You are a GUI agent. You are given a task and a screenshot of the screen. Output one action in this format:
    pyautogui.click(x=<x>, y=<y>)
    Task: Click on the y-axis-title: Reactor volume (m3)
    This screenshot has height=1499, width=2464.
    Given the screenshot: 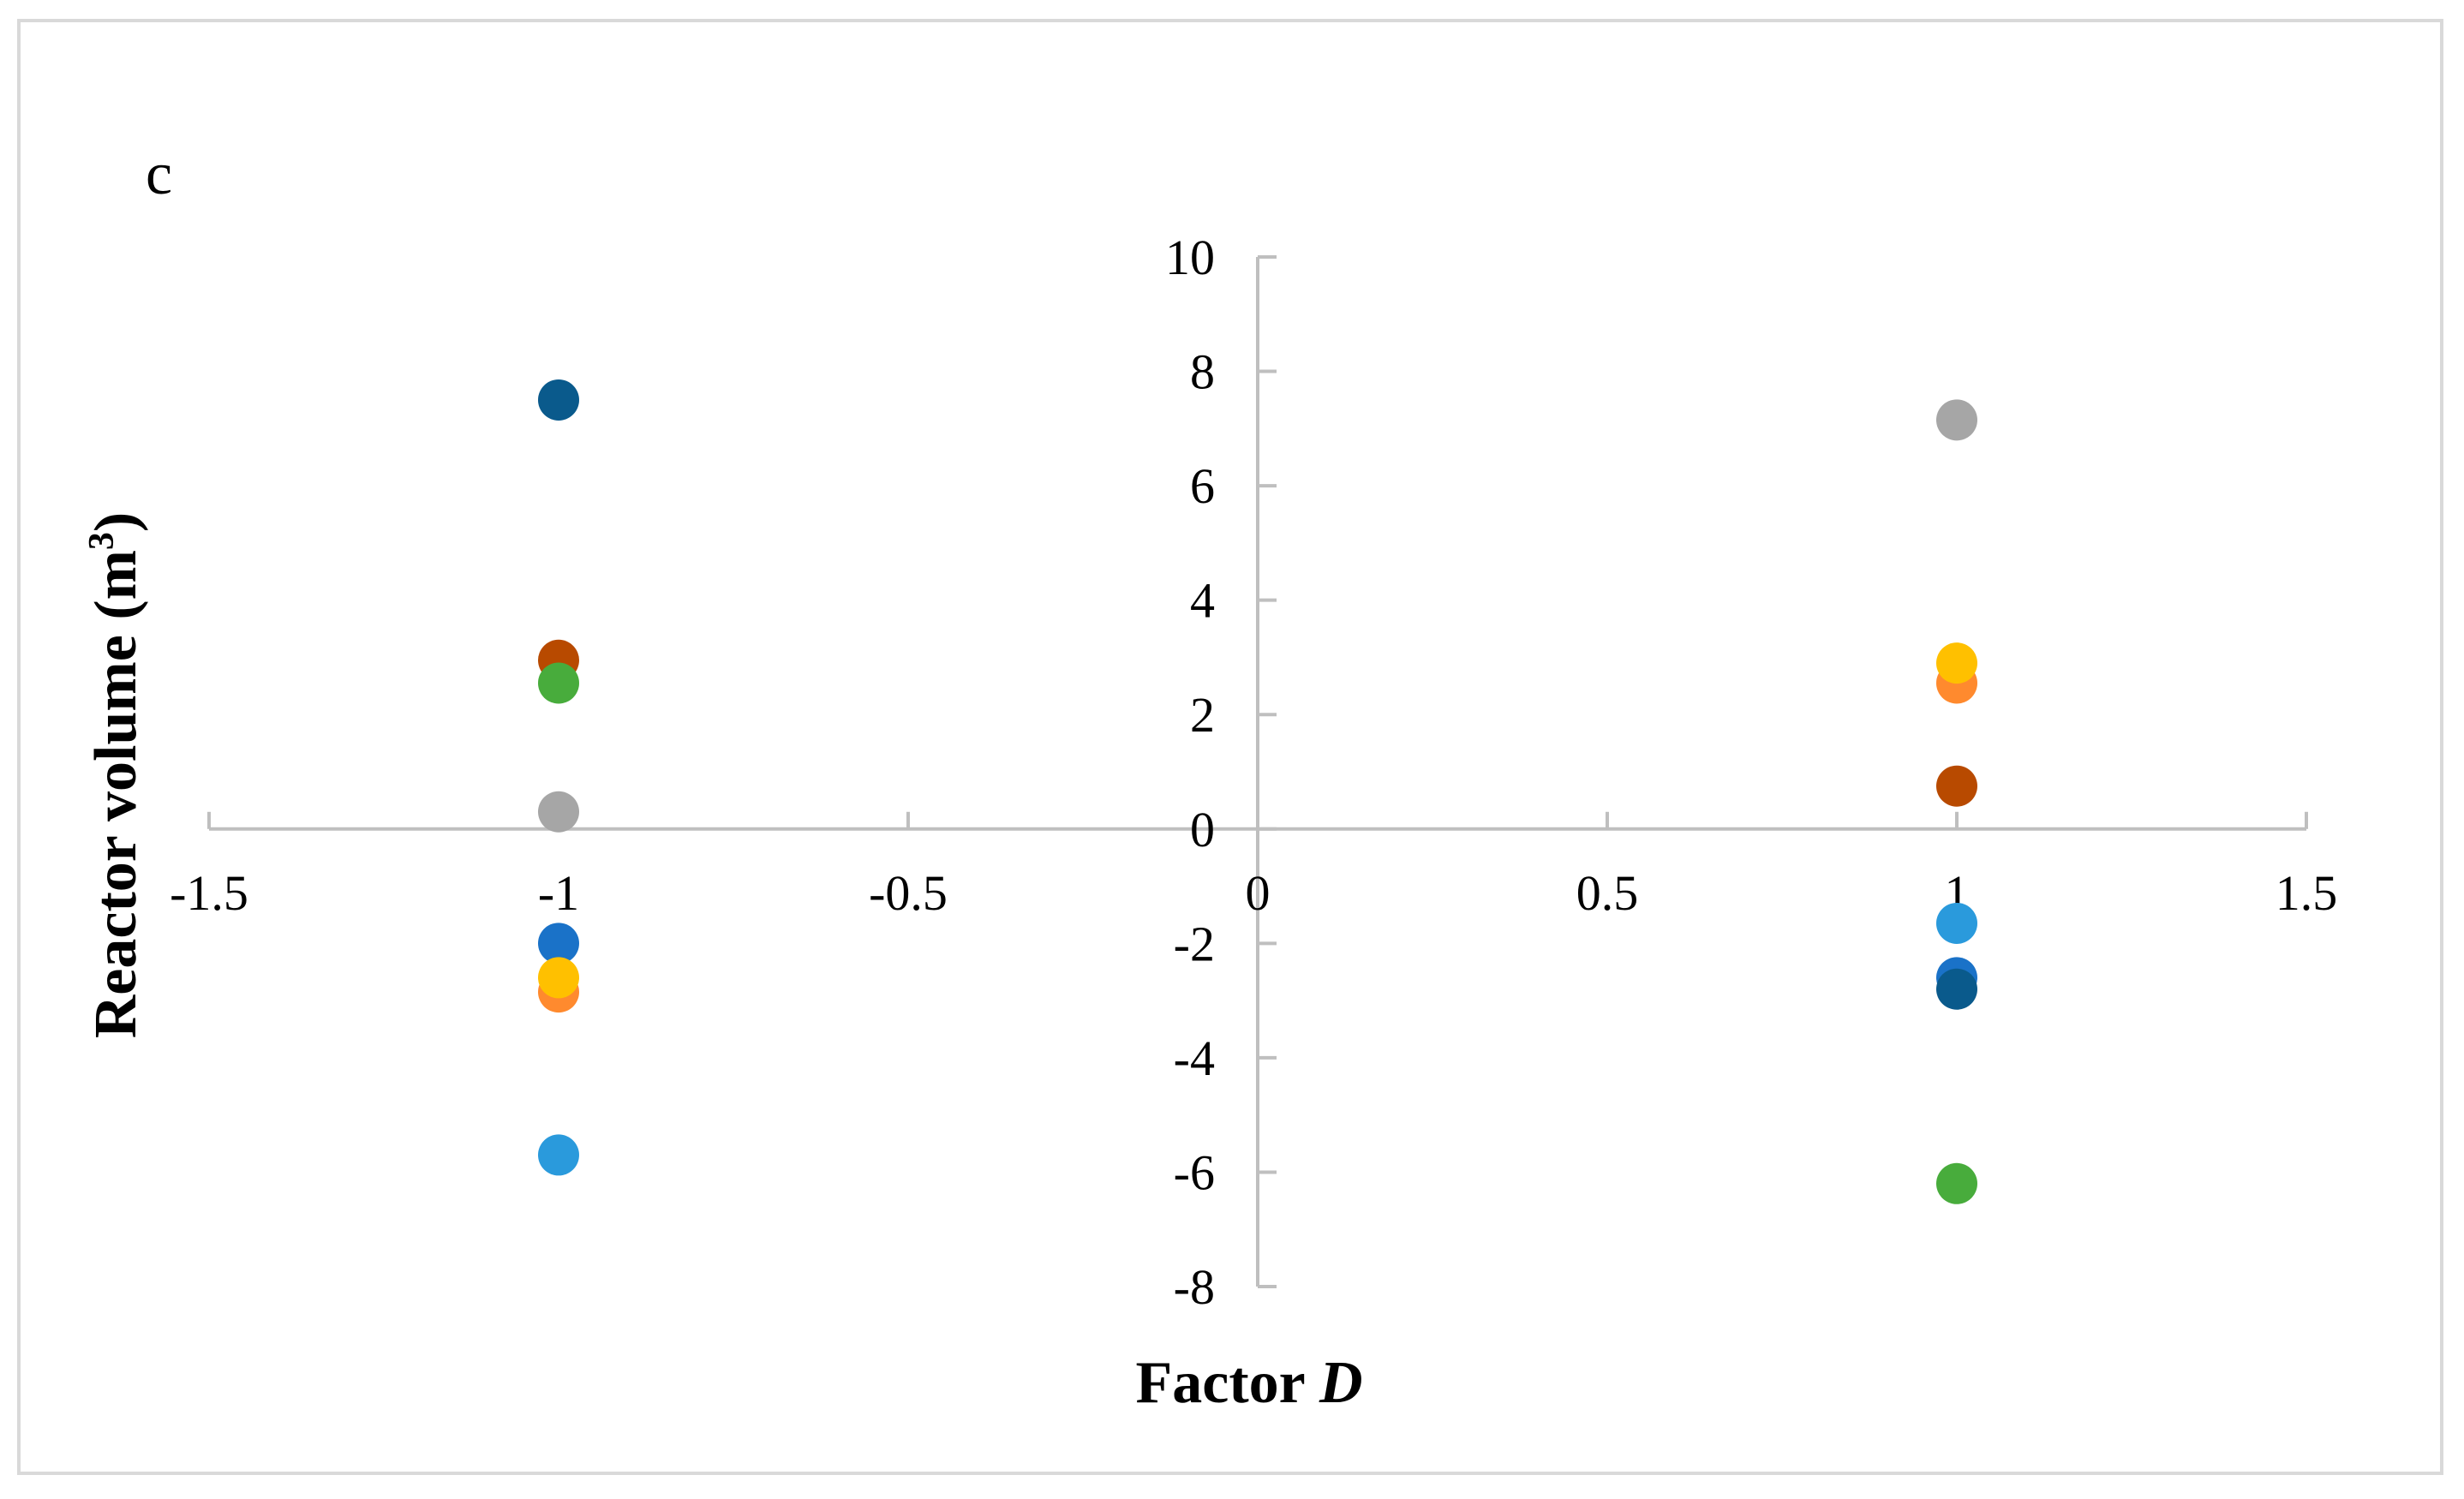 What is the action you would take?
    pyautogui.click(x=115, y=775)
    